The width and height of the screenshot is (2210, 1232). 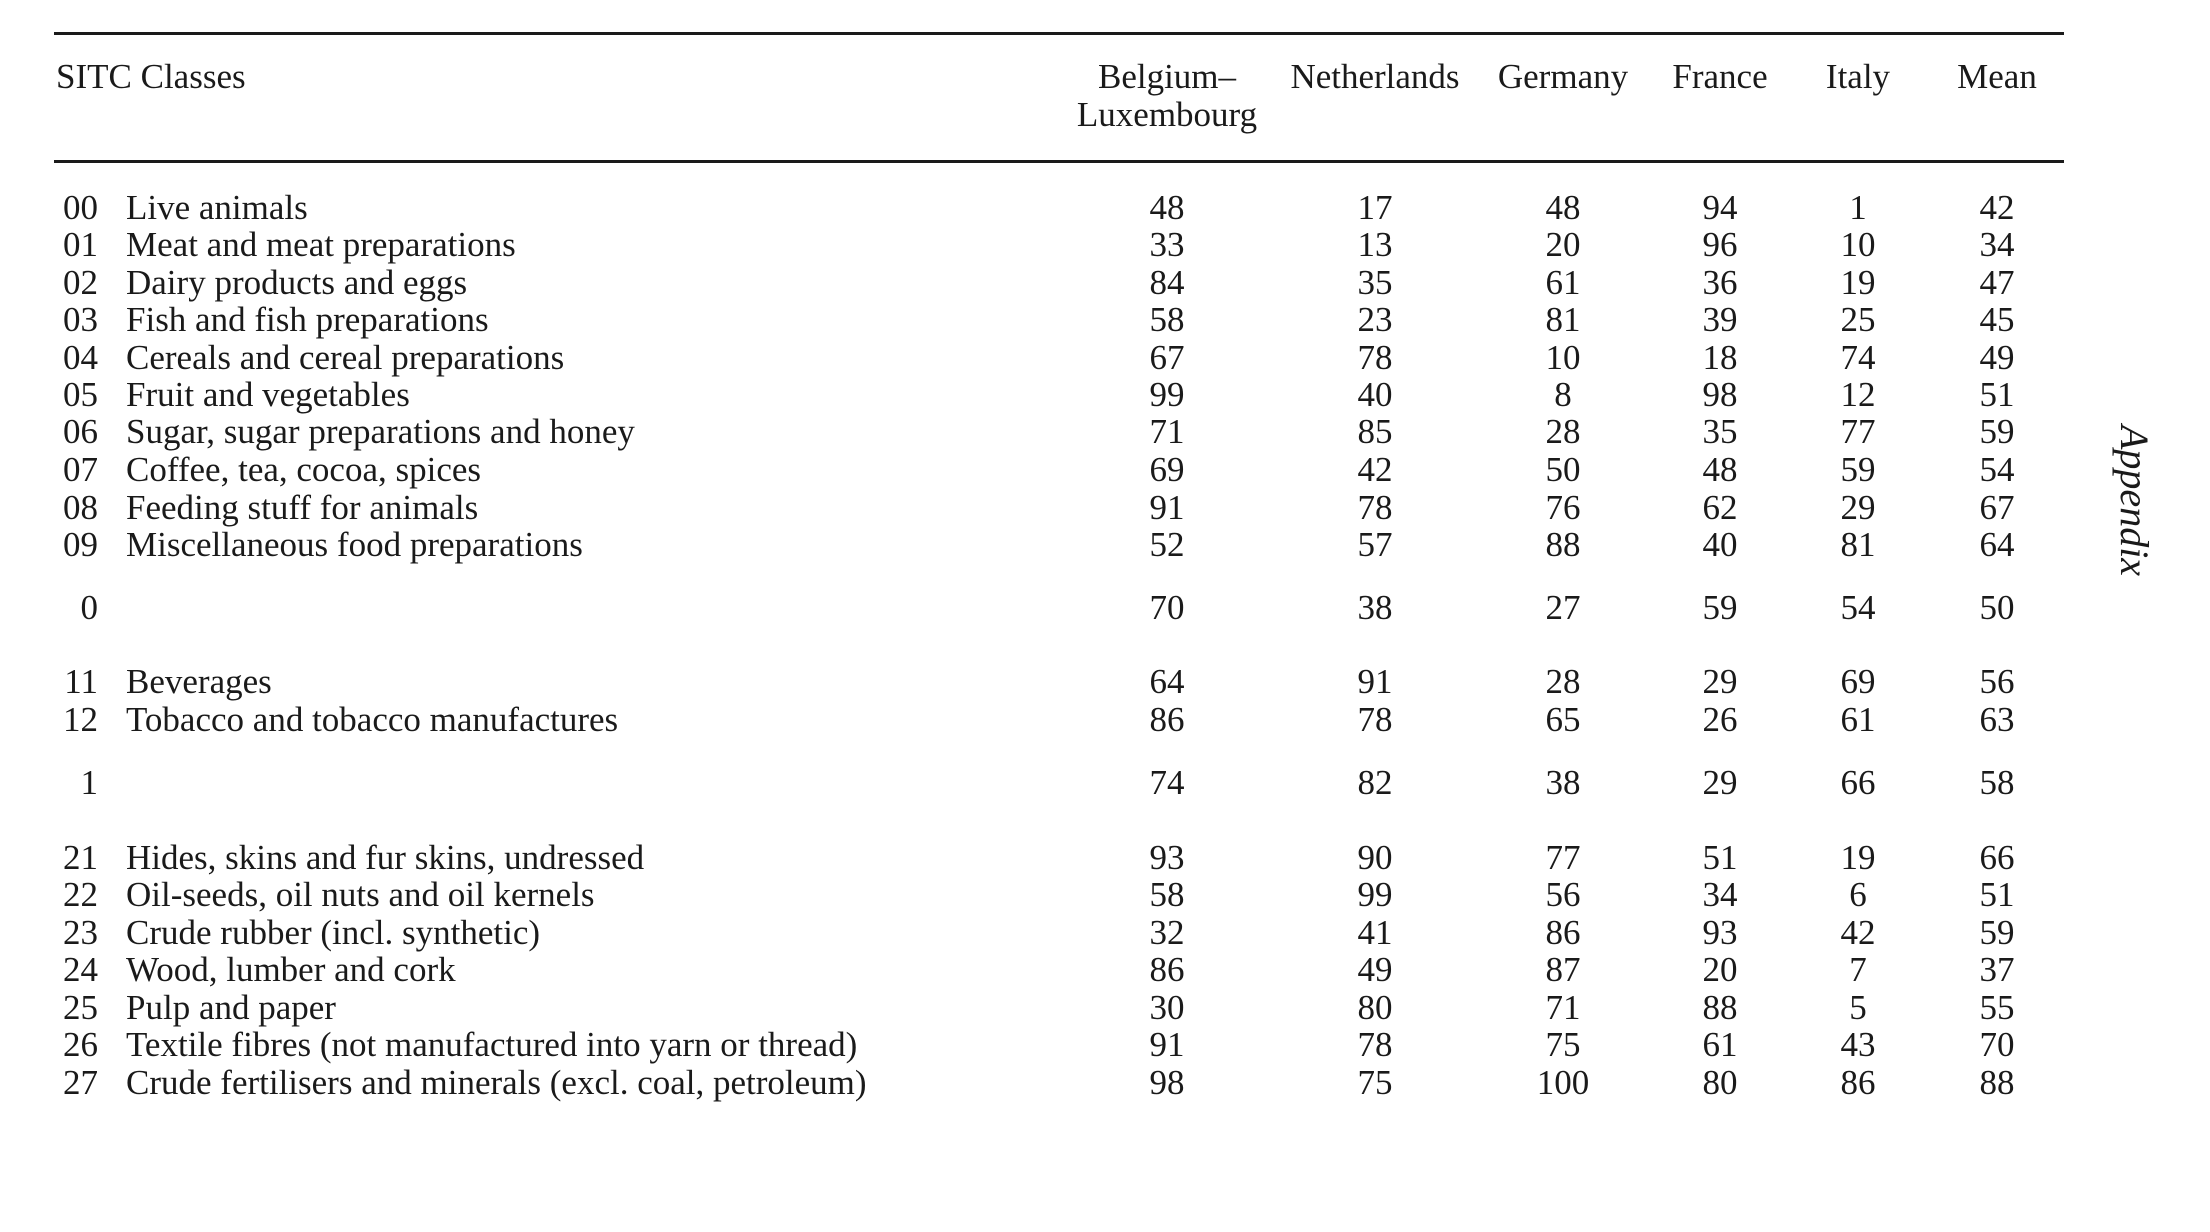 I want to click on value-cell: 80, so click(x=1375, y=1007).